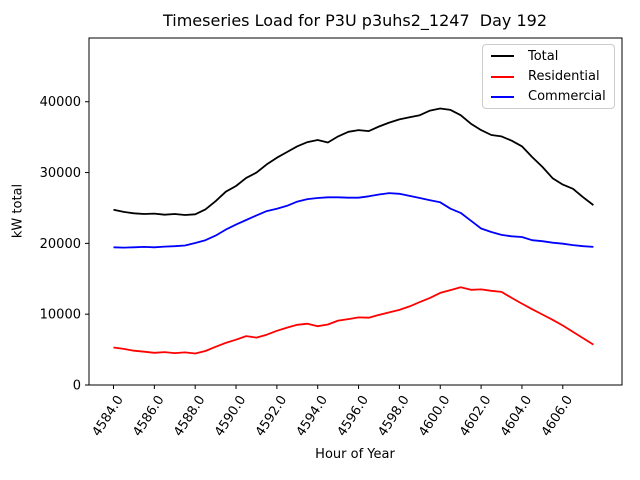 The image size is (640, 480). I want to click on x-tick-label: 4592.0, so click(271, 416).